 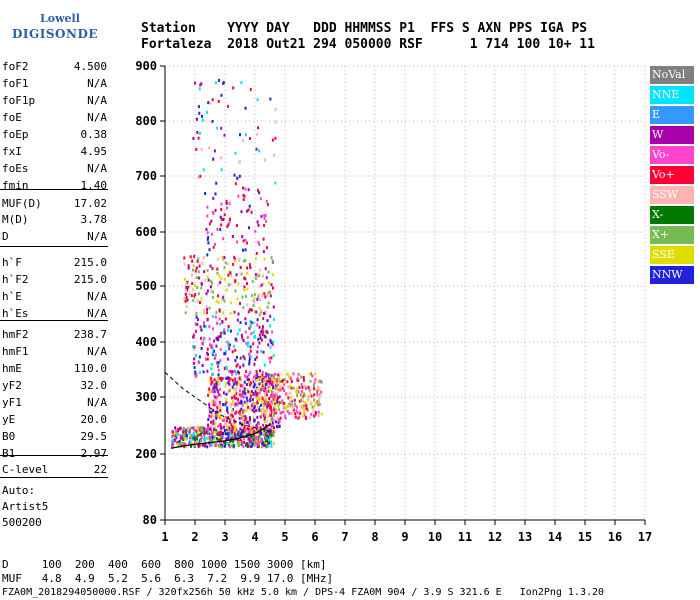 I want to click on param-name: foE, so click(x=12, y=117).